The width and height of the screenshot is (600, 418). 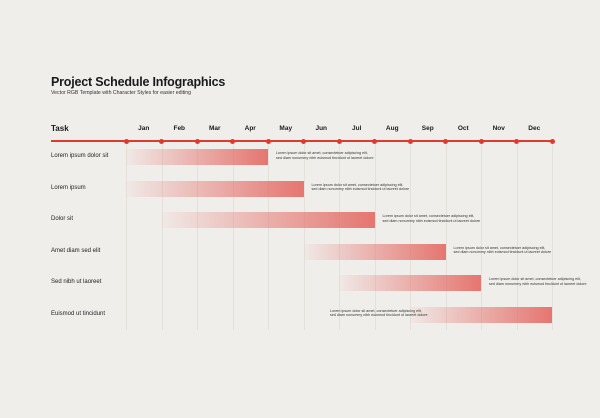 What do you see at coordinates (392, 128) in the screenshot?
I see `month-label-aug: Aug` at bounding box center [392, 128].